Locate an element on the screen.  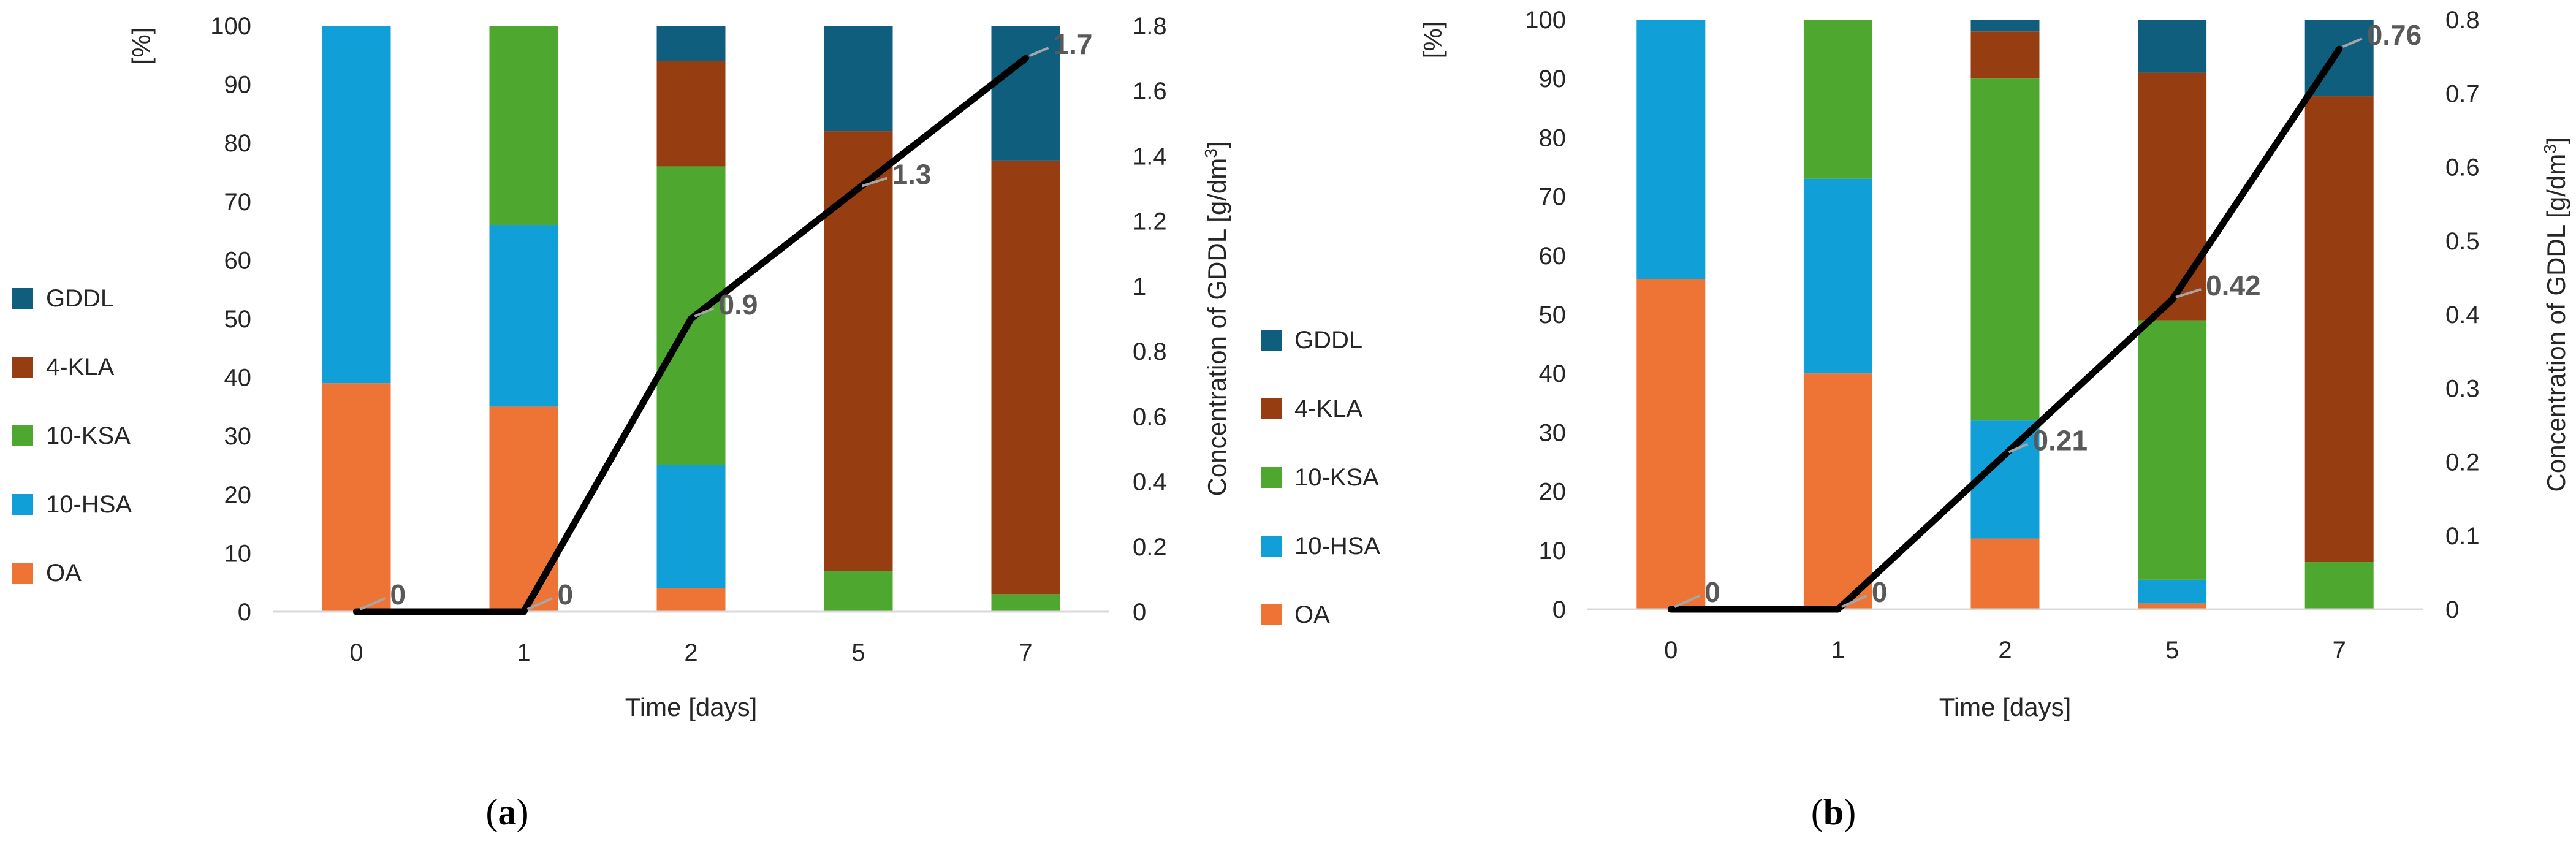
panel-label: (a) is located at coordinates (507, 812).